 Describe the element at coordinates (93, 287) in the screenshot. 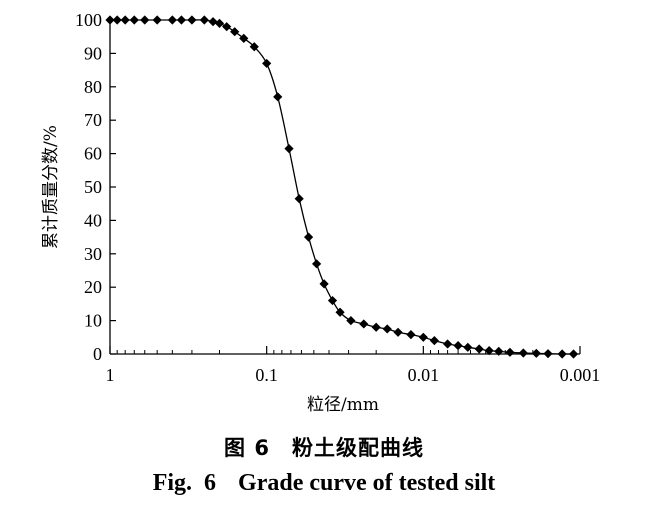

I see `y-tick-label: 20` at that location.